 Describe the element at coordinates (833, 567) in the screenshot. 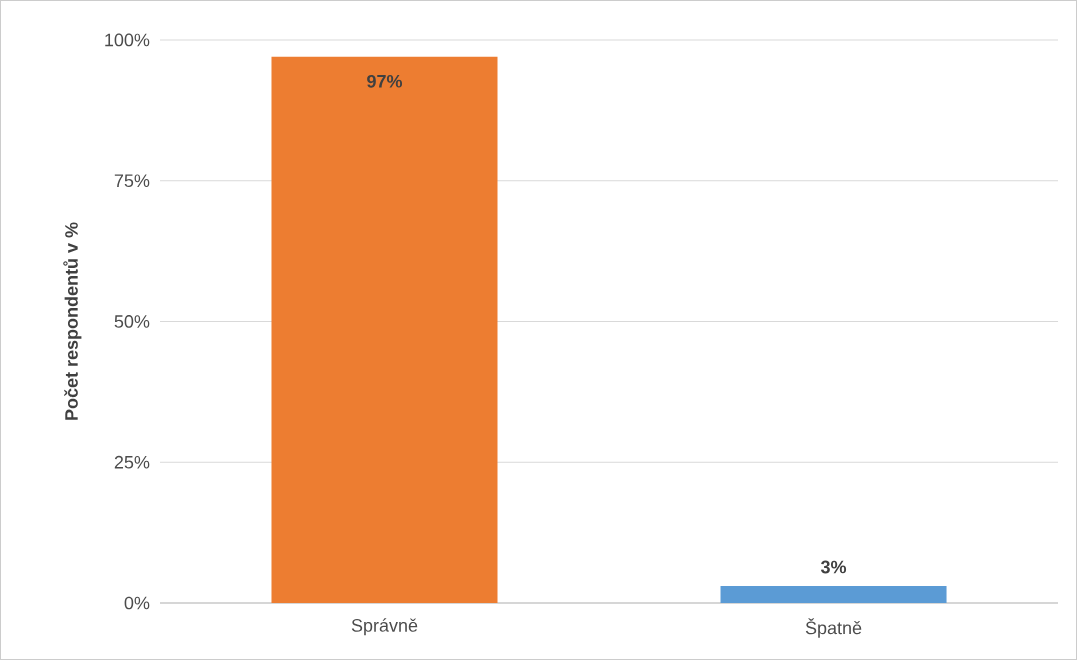

I see `data-label: 3%` at that location.